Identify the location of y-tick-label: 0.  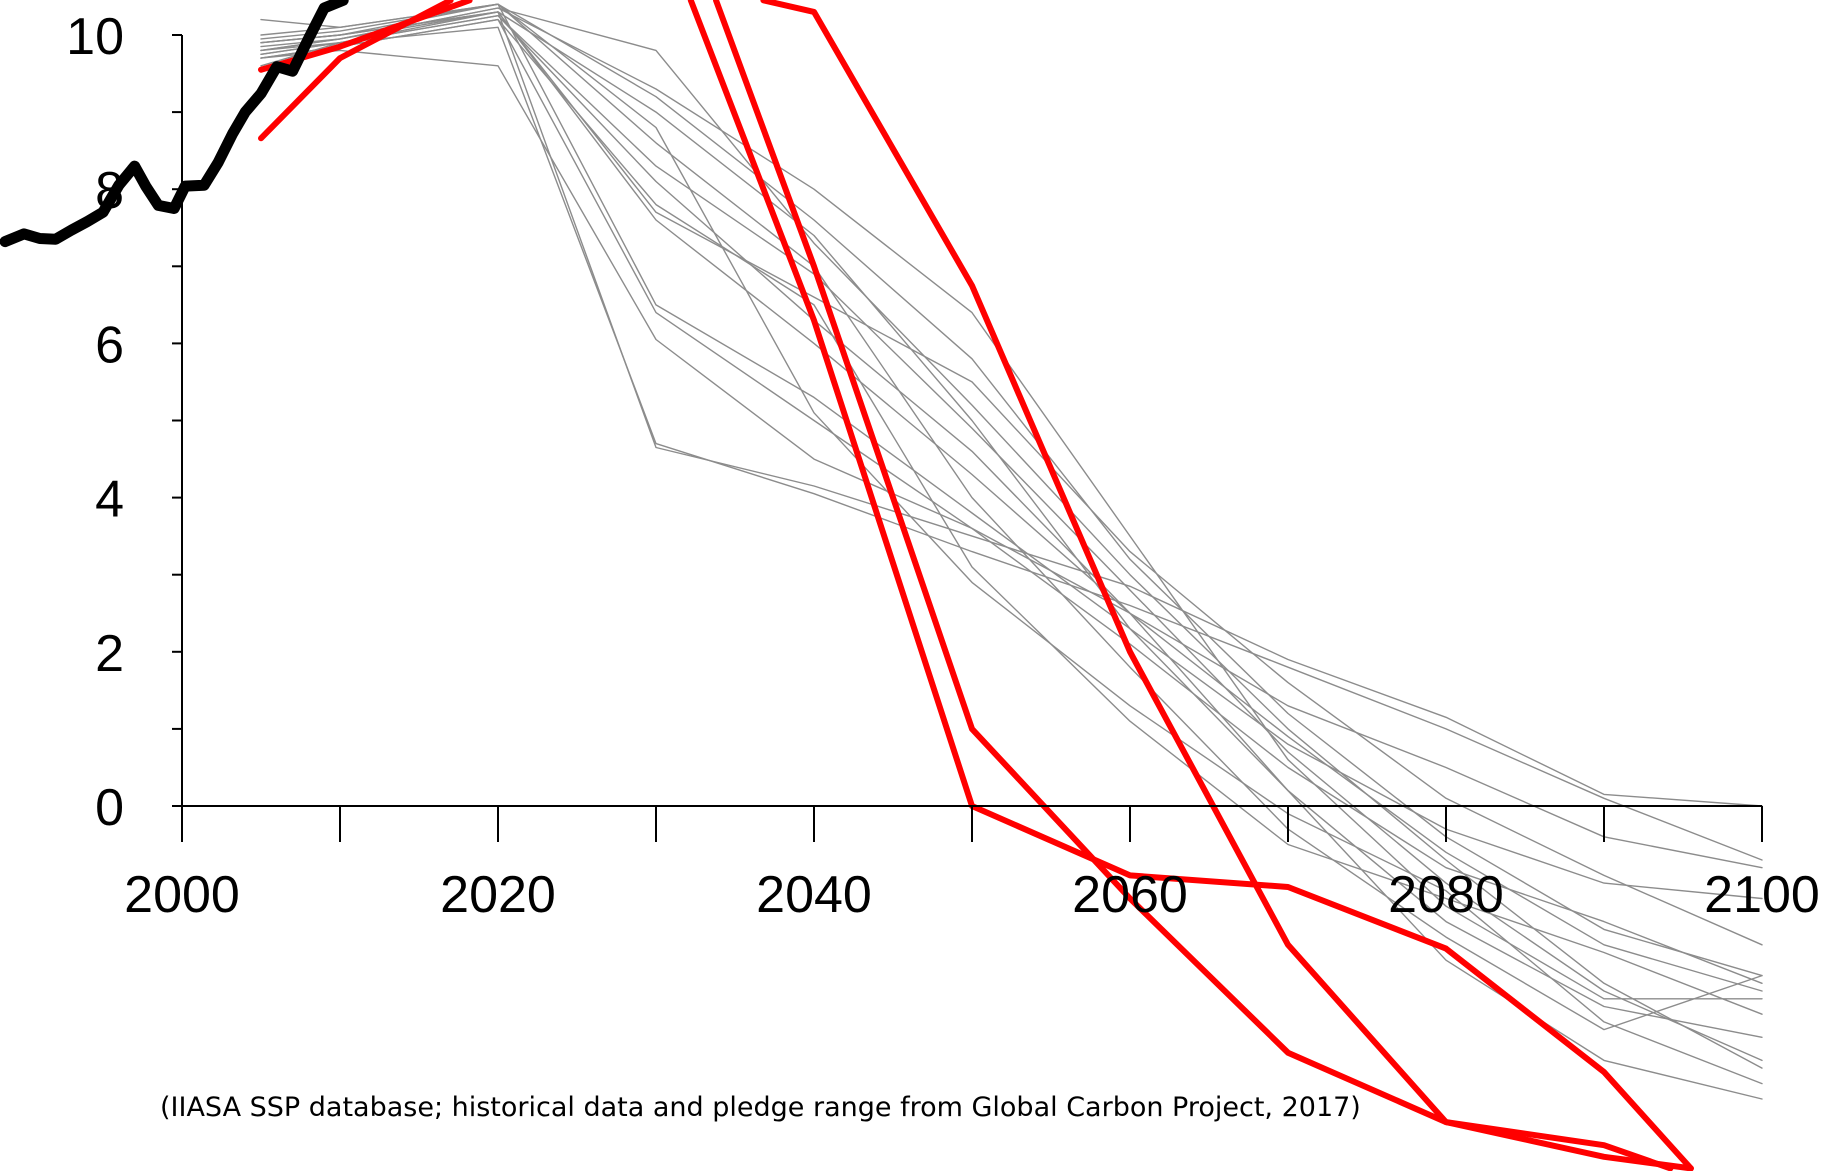
(109, 808).